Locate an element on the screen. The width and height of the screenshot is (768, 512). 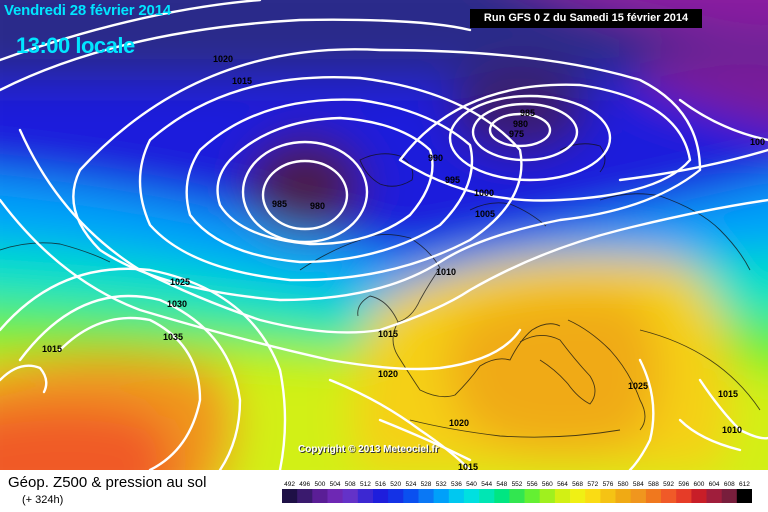
legend-tick-label: 492 is located at coordinates (289, 484).